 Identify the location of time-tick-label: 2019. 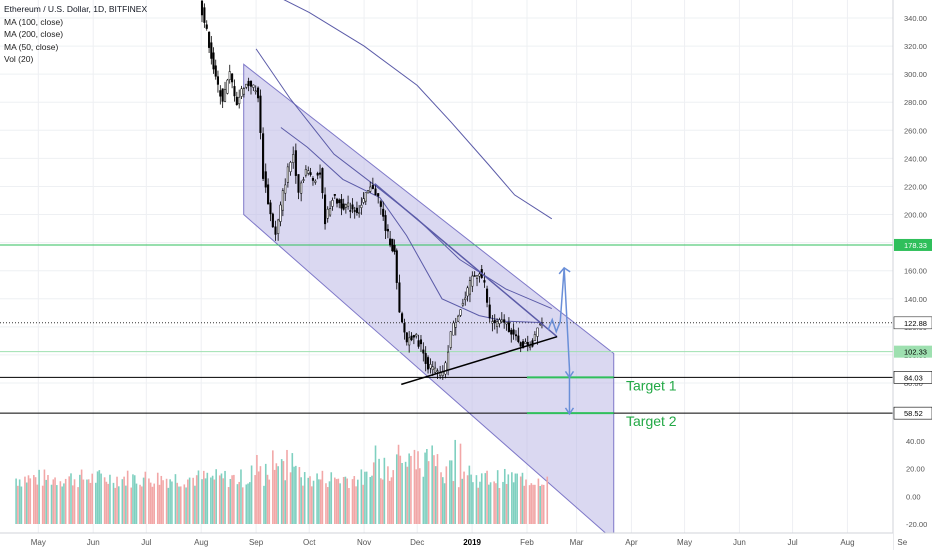
(472, 542).